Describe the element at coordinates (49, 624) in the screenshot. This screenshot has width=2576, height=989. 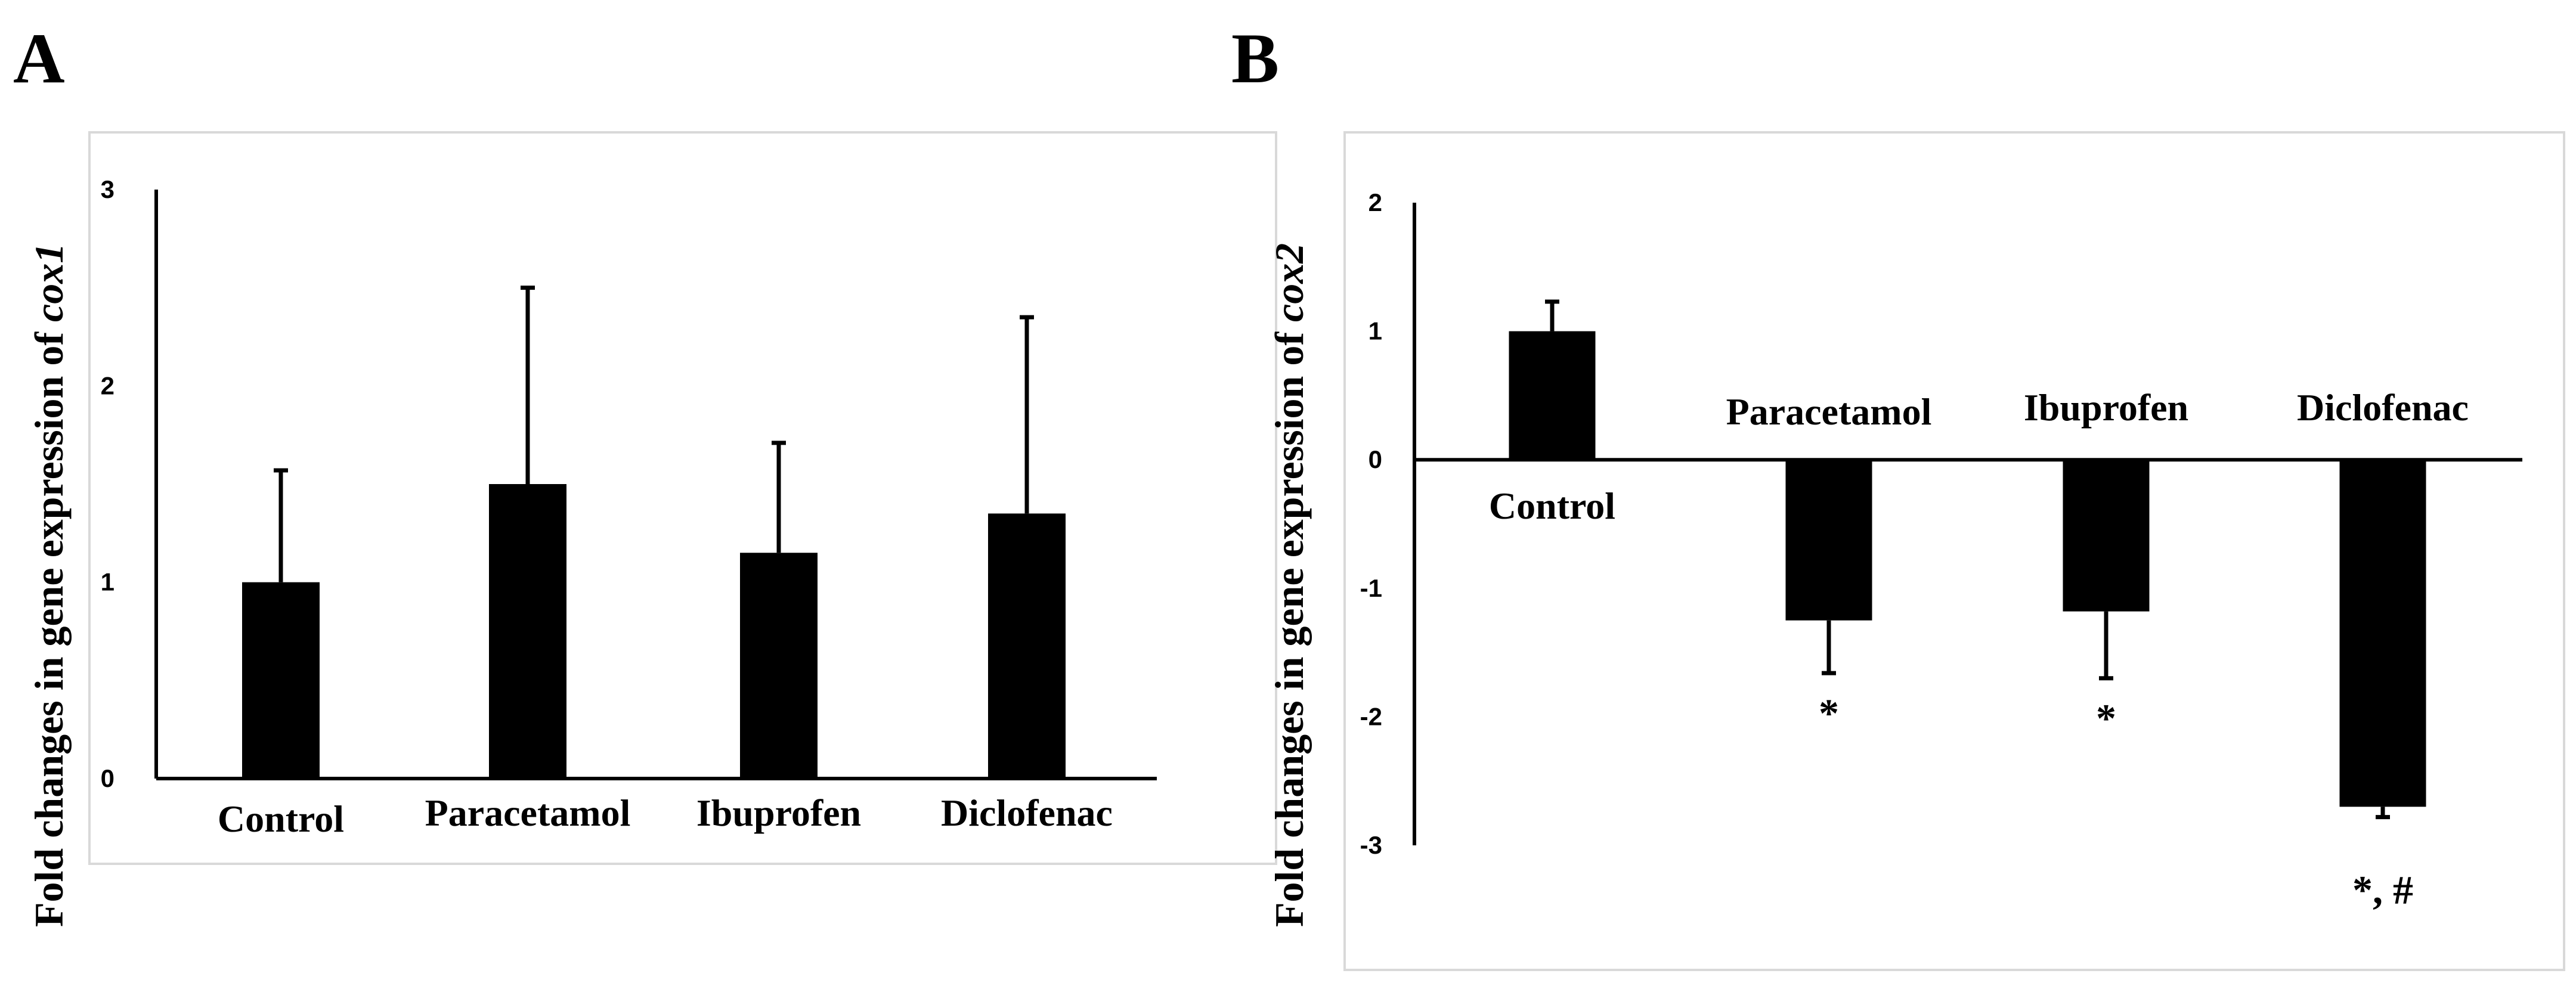
I see `panel-a-ylabel-prefix: Fold changes in gene expression of` at that location.